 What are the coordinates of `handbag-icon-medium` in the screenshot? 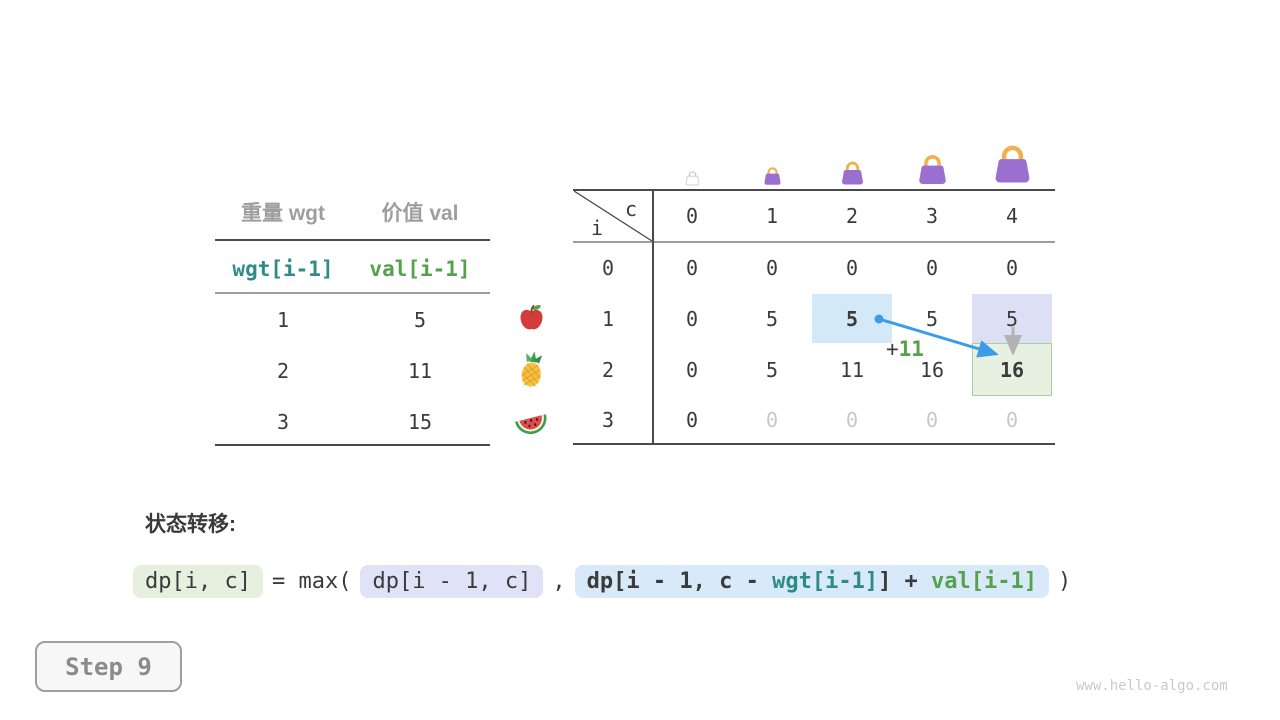 It's located at (852, 173).